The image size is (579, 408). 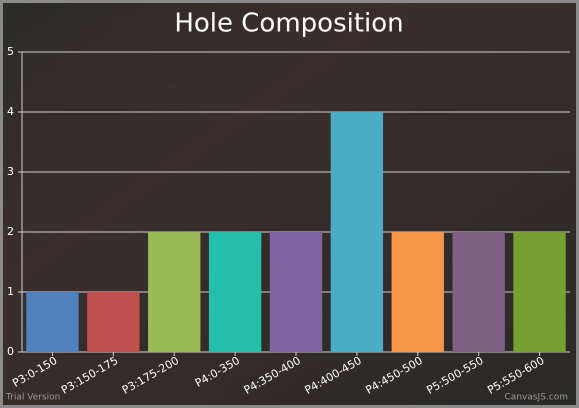 I want to click on watermark: Trial Version, so click(x=32, y=398).